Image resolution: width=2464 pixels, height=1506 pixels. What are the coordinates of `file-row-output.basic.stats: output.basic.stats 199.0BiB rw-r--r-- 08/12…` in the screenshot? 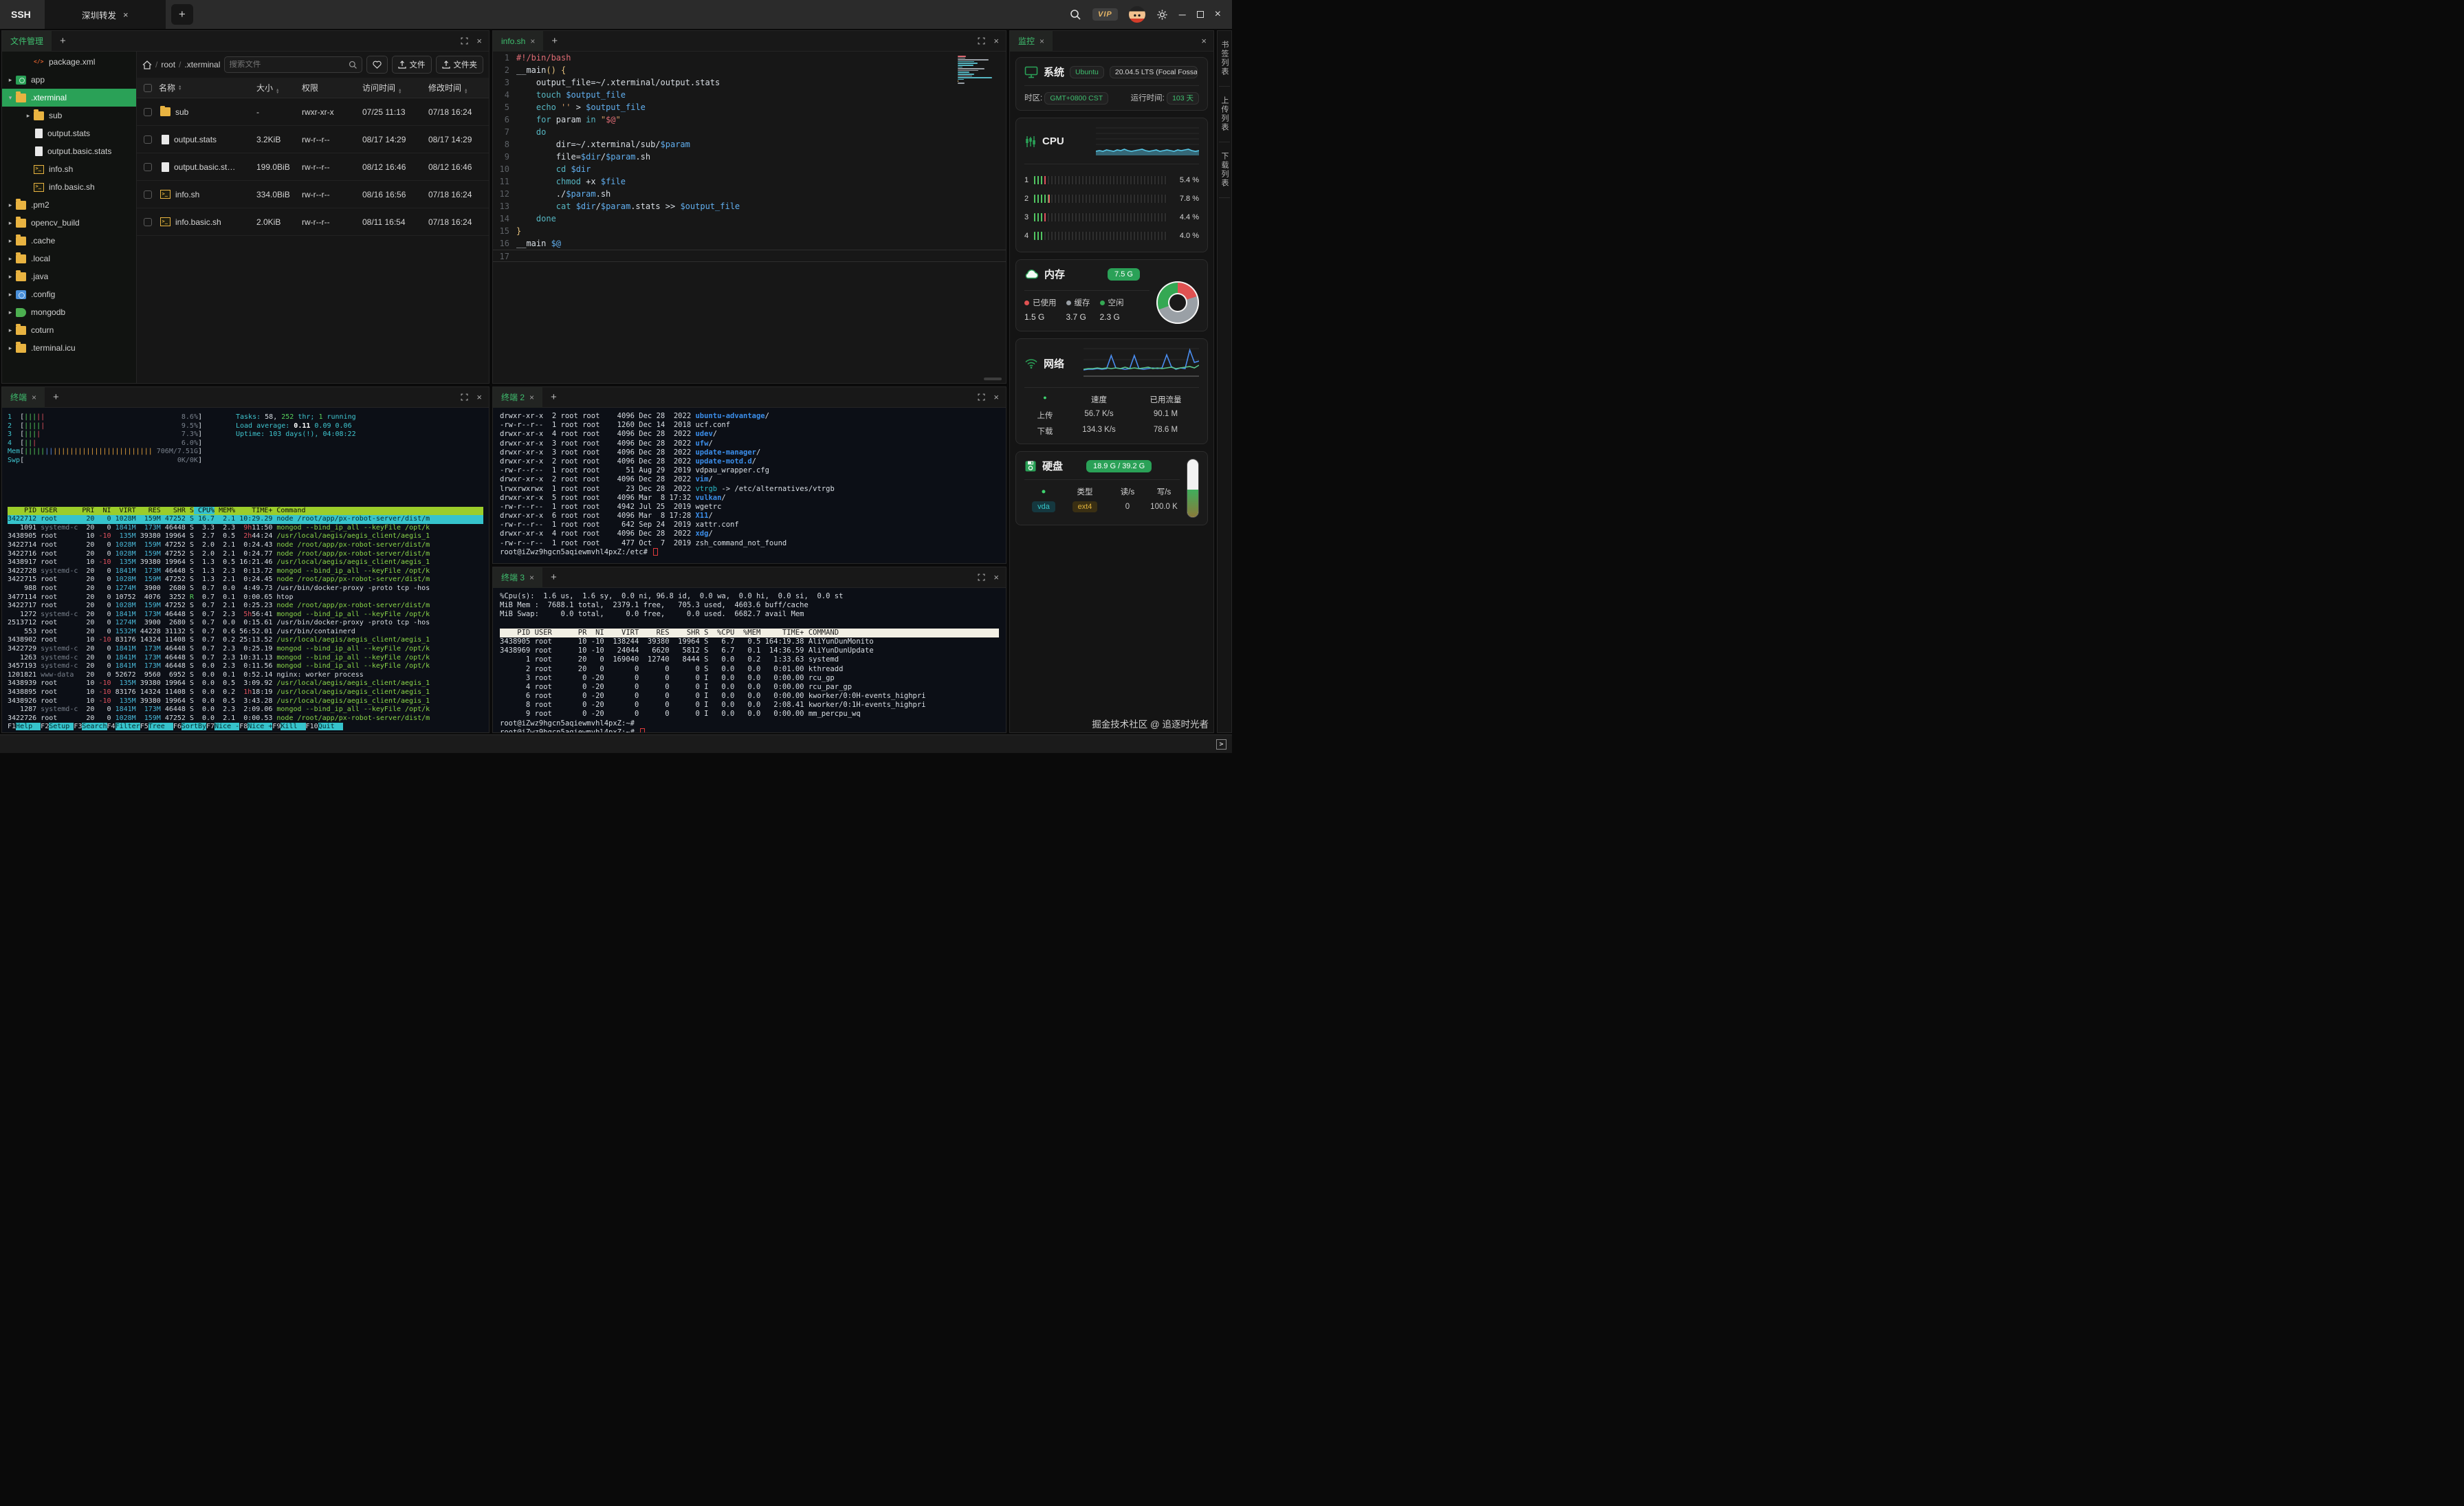 It's located at (313, 167).